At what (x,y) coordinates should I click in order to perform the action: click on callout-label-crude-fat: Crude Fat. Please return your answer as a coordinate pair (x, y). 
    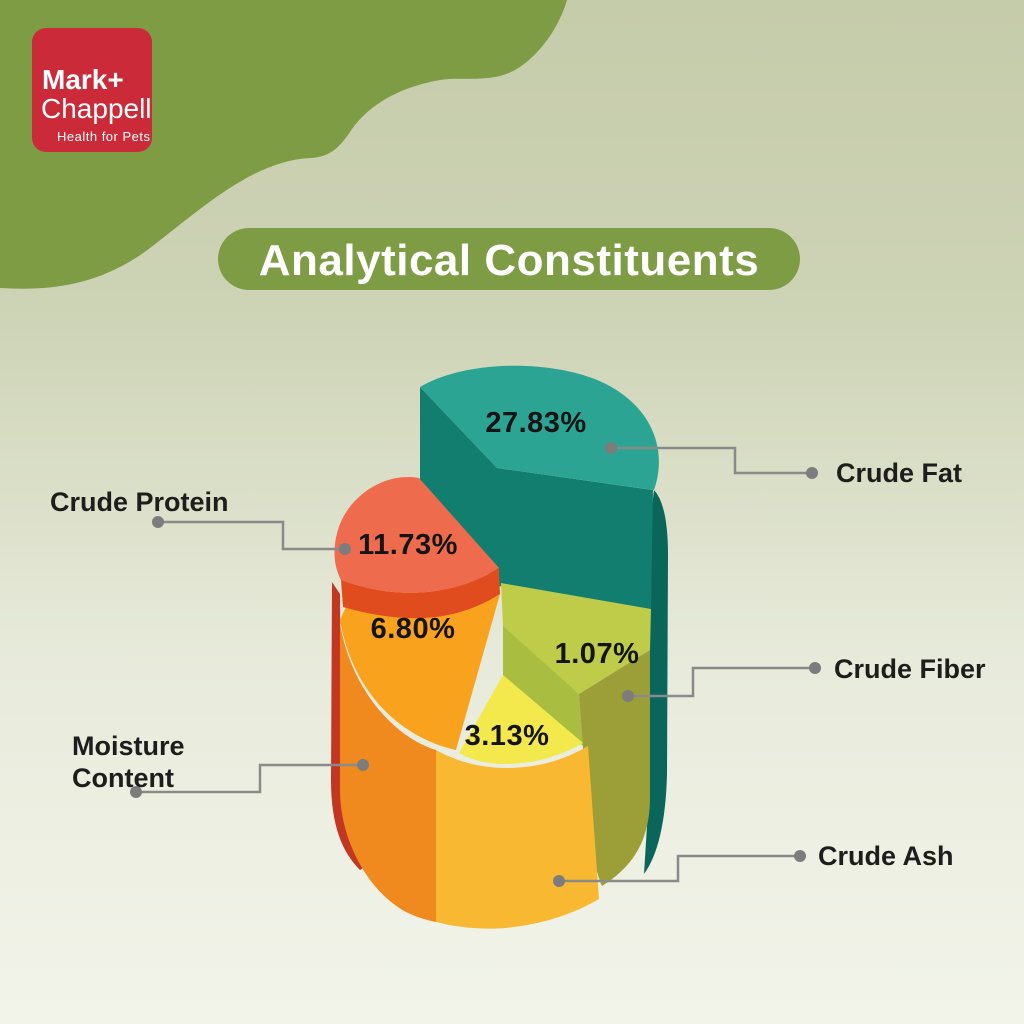
    Looking at the image, I should click on (899, 473).